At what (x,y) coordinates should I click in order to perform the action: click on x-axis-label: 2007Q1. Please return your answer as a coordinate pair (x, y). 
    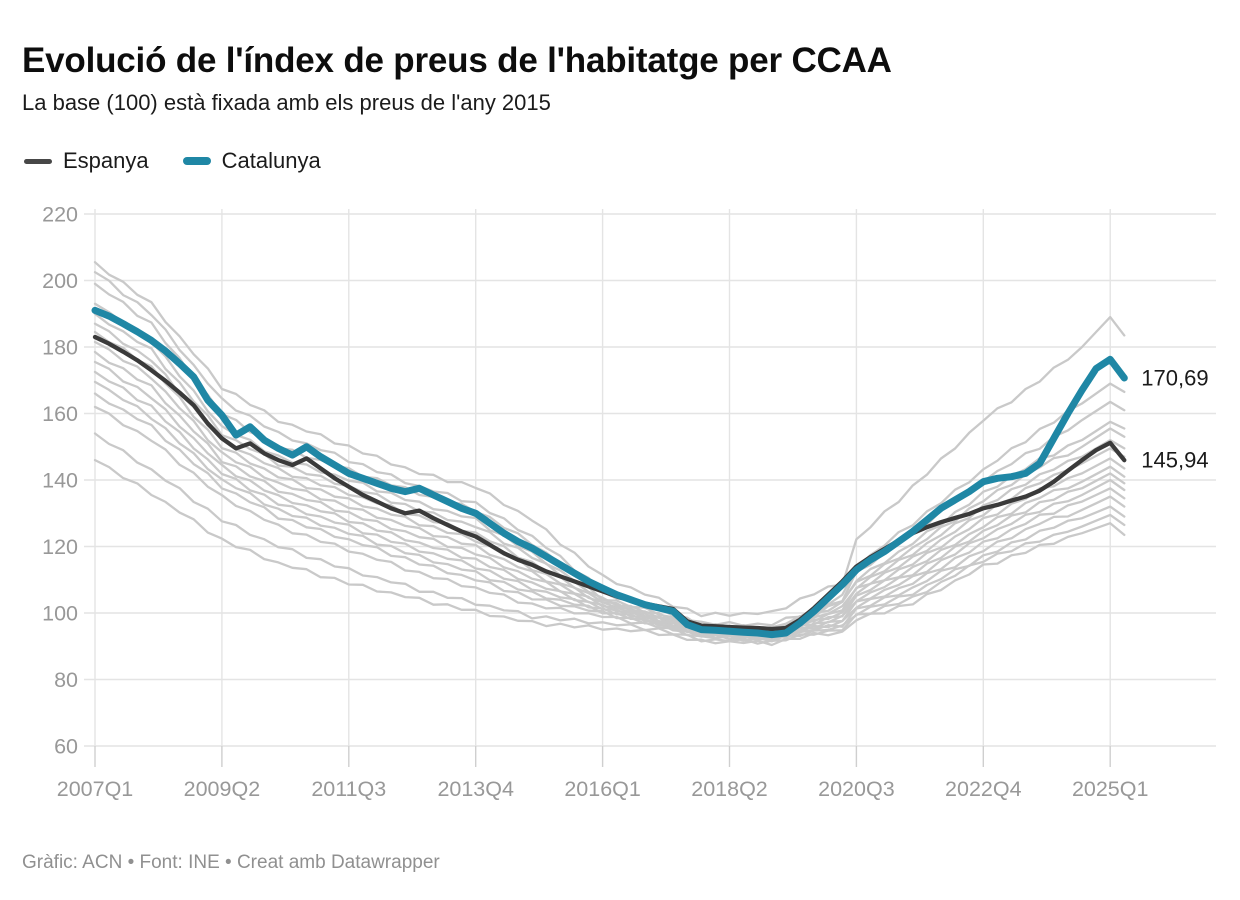
    Looking at the image, I should click on (95, 789).